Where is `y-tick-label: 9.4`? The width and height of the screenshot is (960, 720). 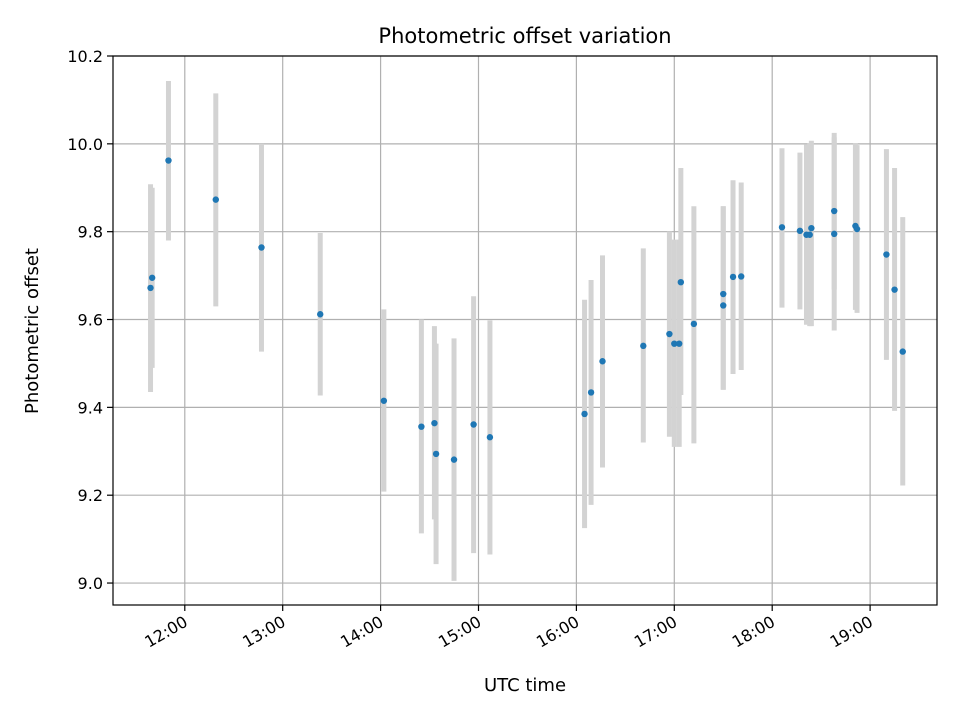 y-tick-label: 9.4 is located at coordinates (90, 407).